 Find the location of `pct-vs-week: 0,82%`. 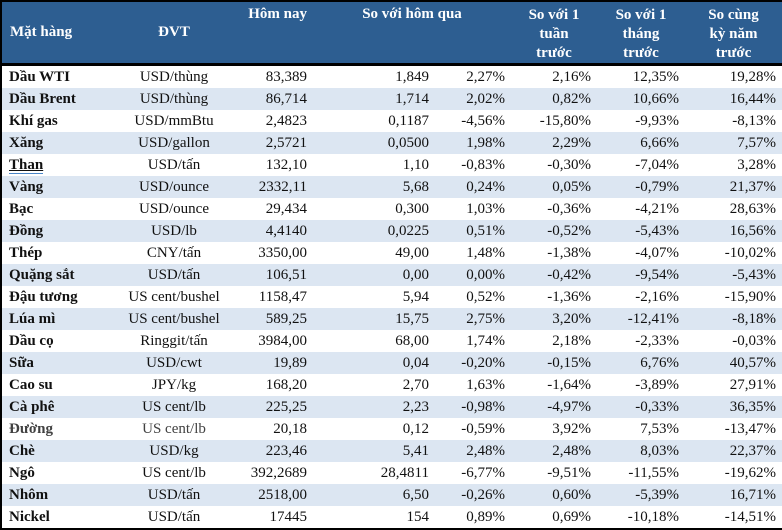

pct-vs-week: 0,82% is located at coordinates (571, 99).